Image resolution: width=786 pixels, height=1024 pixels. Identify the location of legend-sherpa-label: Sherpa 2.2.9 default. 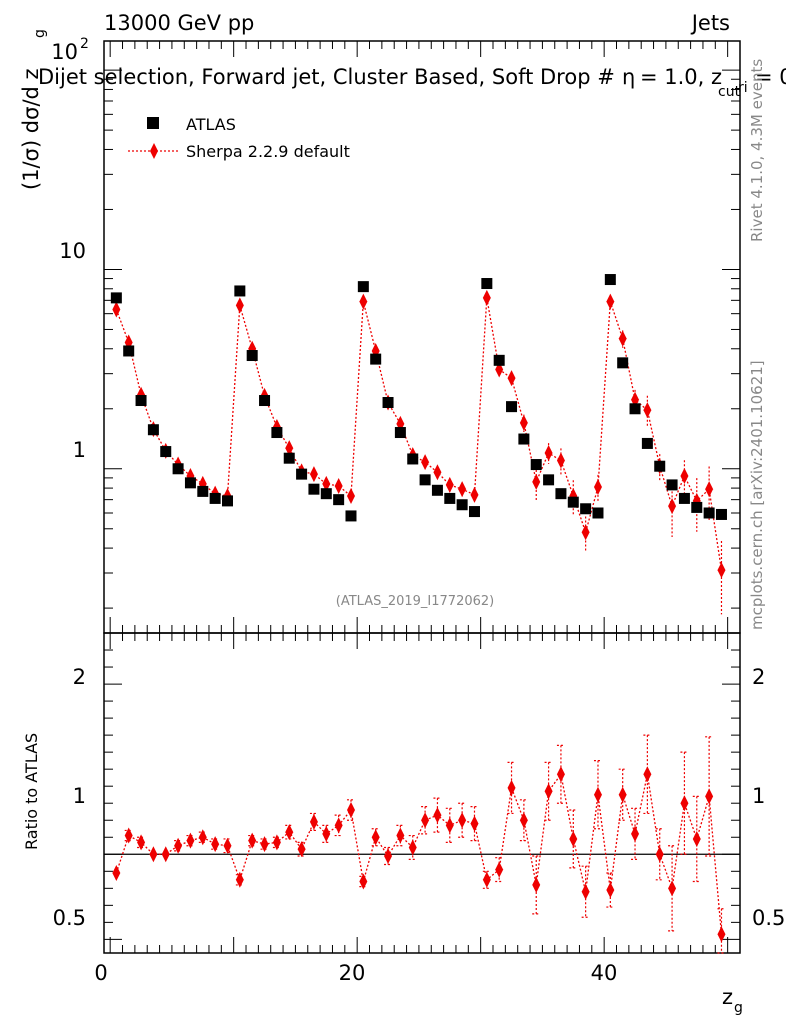
(268, 151).